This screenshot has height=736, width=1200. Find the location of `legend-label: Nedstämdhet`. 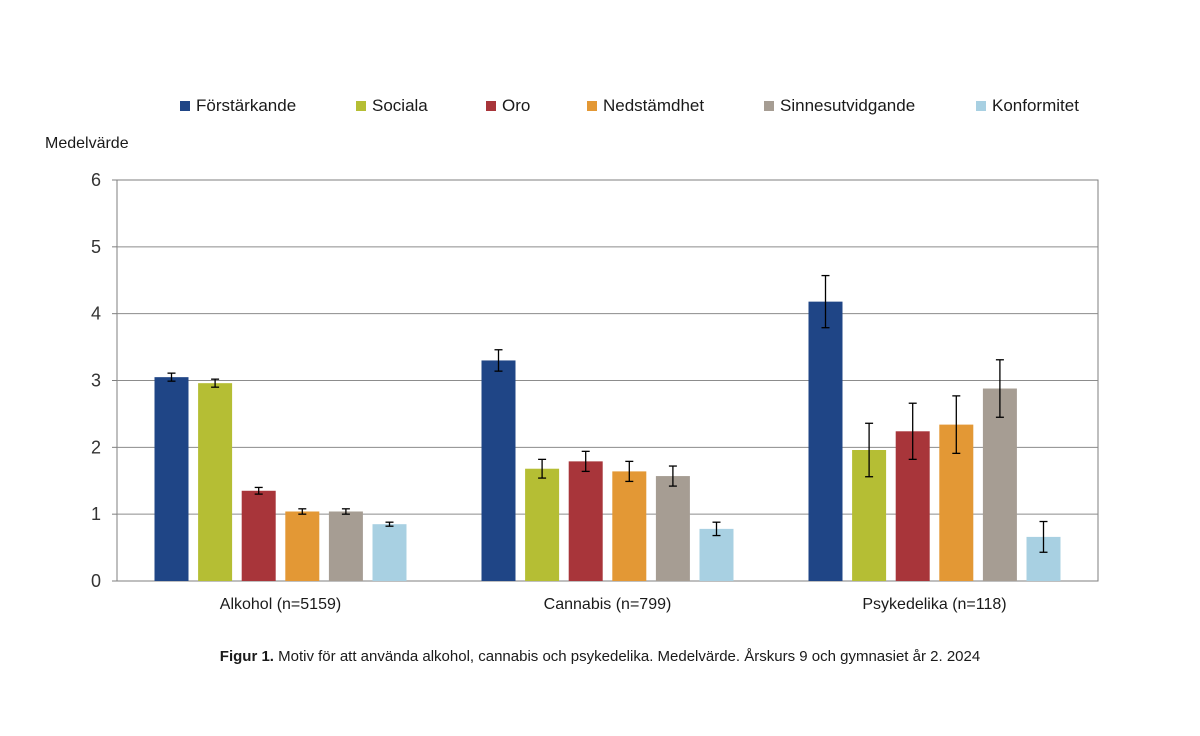

legend-label: Nedstämdhet is located at coordinates (654, 105).